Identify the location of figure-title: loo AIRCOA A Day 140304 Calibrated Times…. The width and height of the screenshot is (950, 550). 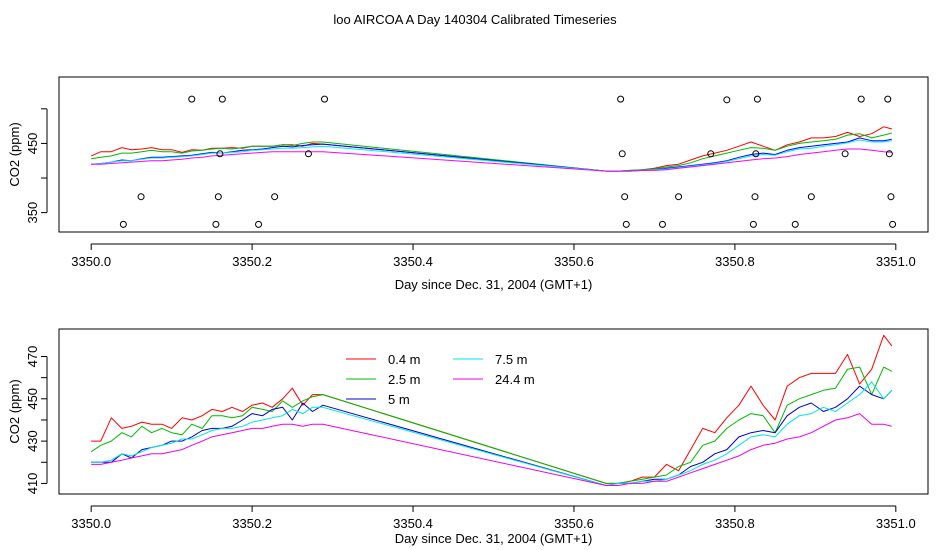
(475, 19).